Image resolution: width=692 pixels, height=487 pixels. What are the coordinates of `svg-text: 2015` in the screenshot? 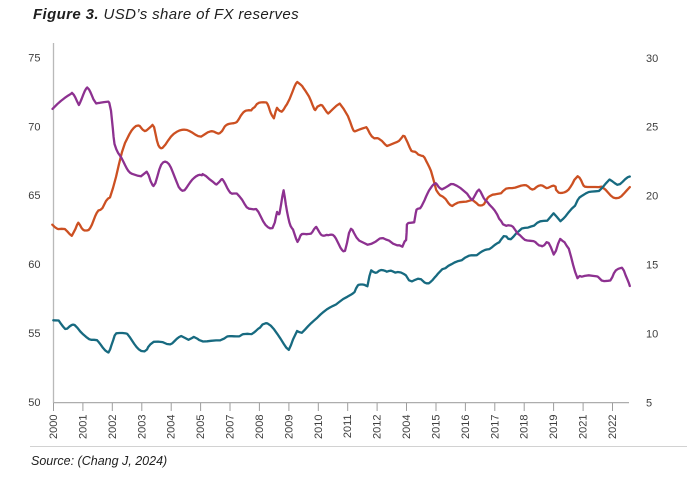 It's located at (437, 427).